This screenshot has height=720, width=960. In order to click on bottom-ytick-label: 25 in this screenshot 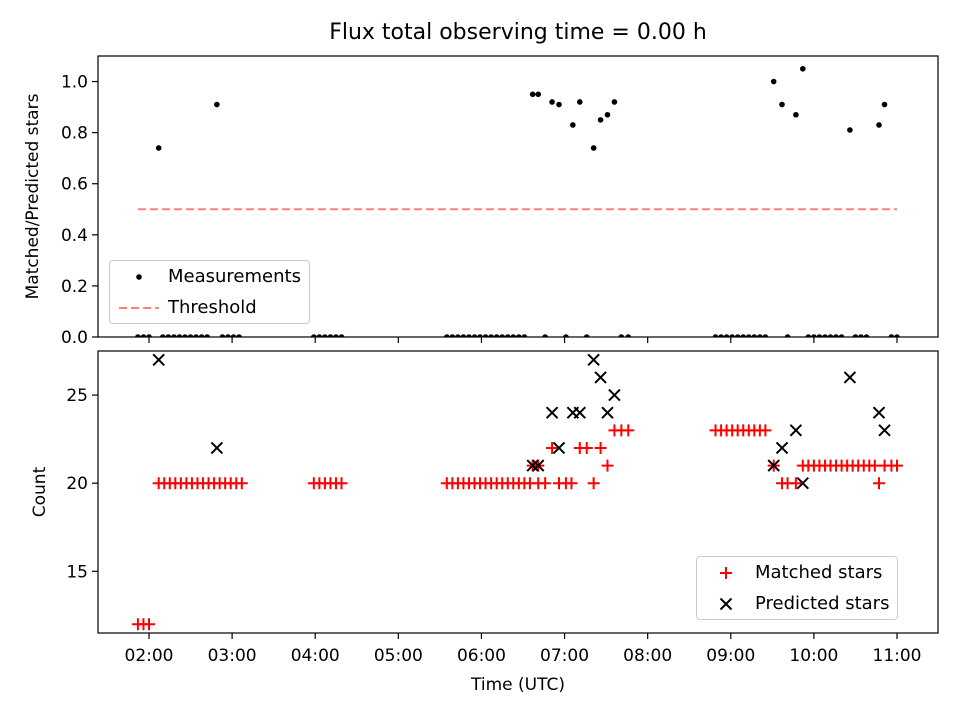, I will do `click(77, 396)`.